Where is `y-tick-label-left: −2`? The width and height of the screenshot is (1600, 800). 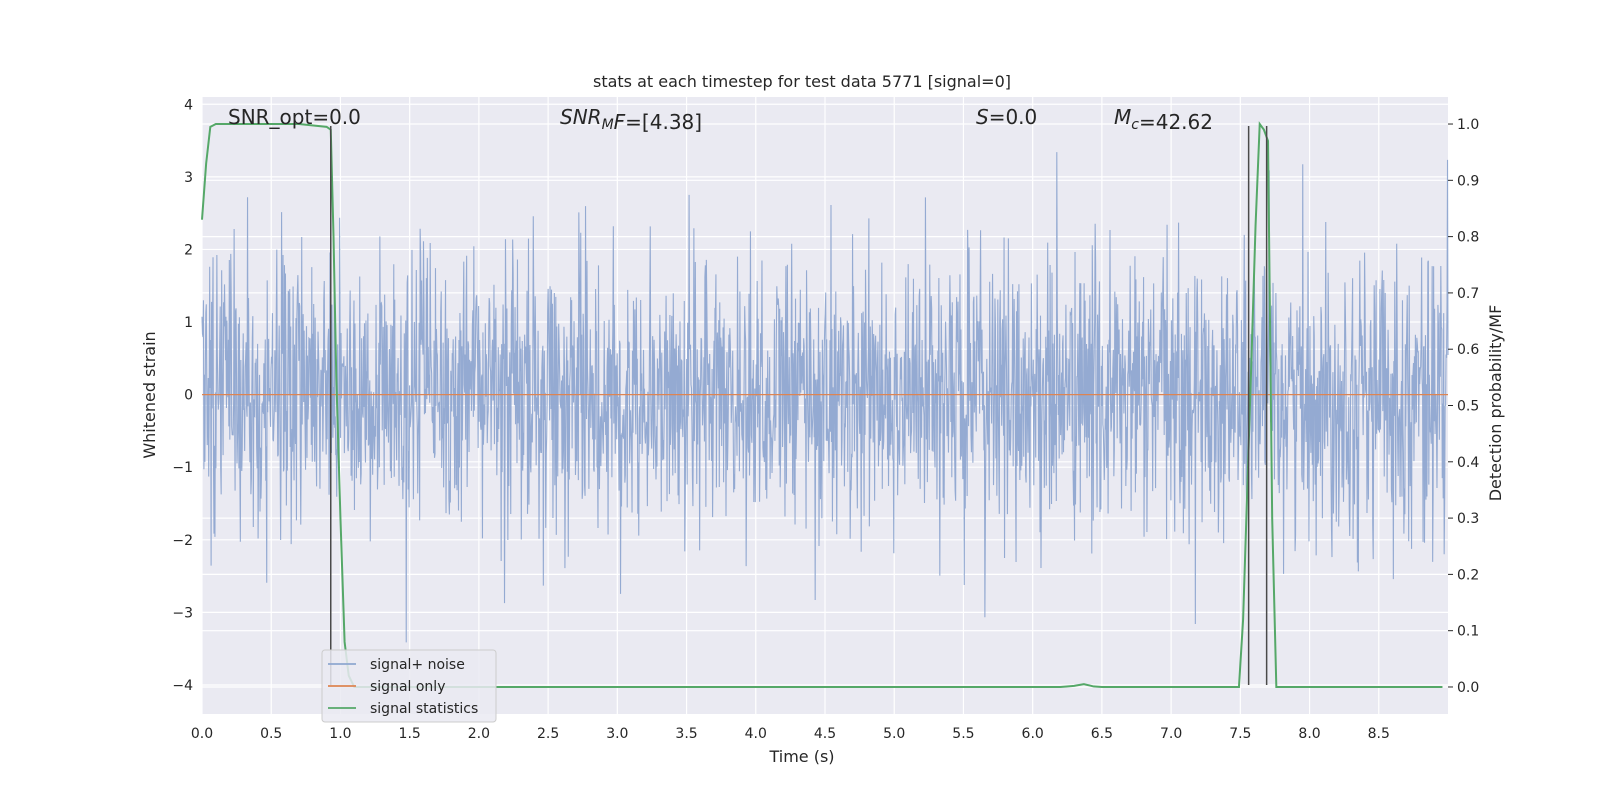 y-tick-label-left: −2 is located at coordinates (182, 541).